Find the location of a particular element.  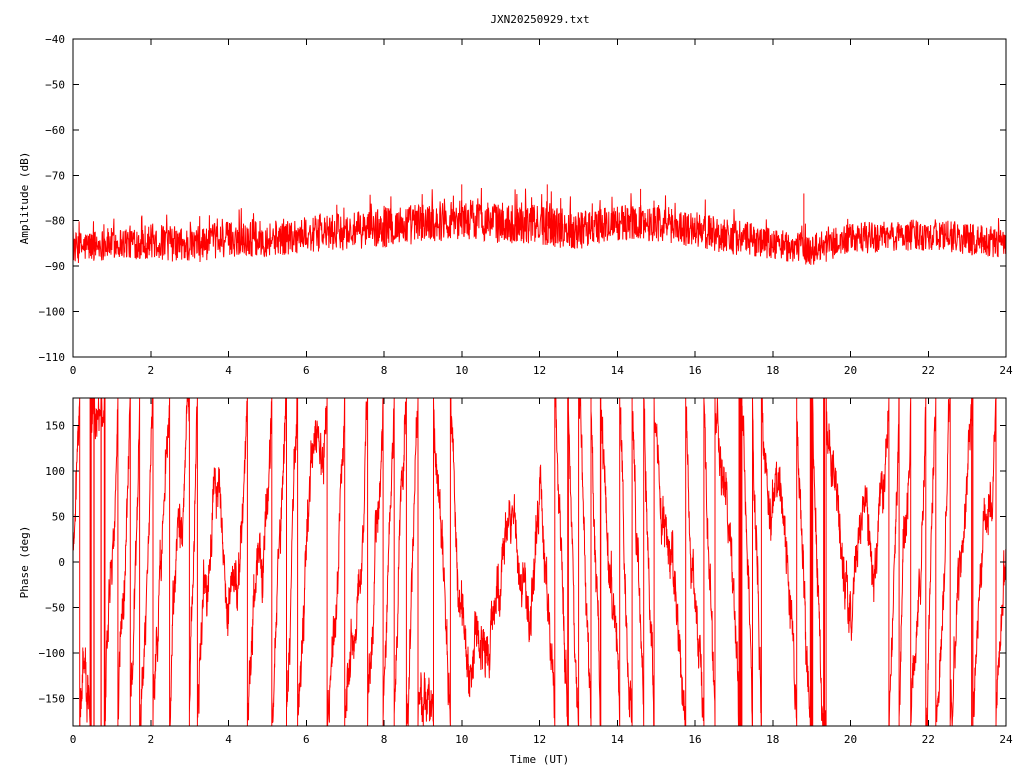

amplitude-x-tick-label: 0 is located at coordinates (73, 370).